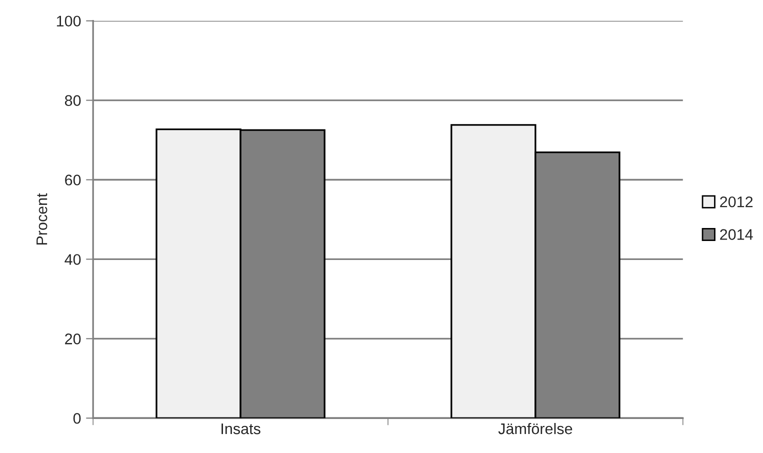 The width and height of the screenshot is (763, 453). I want to click on y-tick-label: 40, so click(72, 259).